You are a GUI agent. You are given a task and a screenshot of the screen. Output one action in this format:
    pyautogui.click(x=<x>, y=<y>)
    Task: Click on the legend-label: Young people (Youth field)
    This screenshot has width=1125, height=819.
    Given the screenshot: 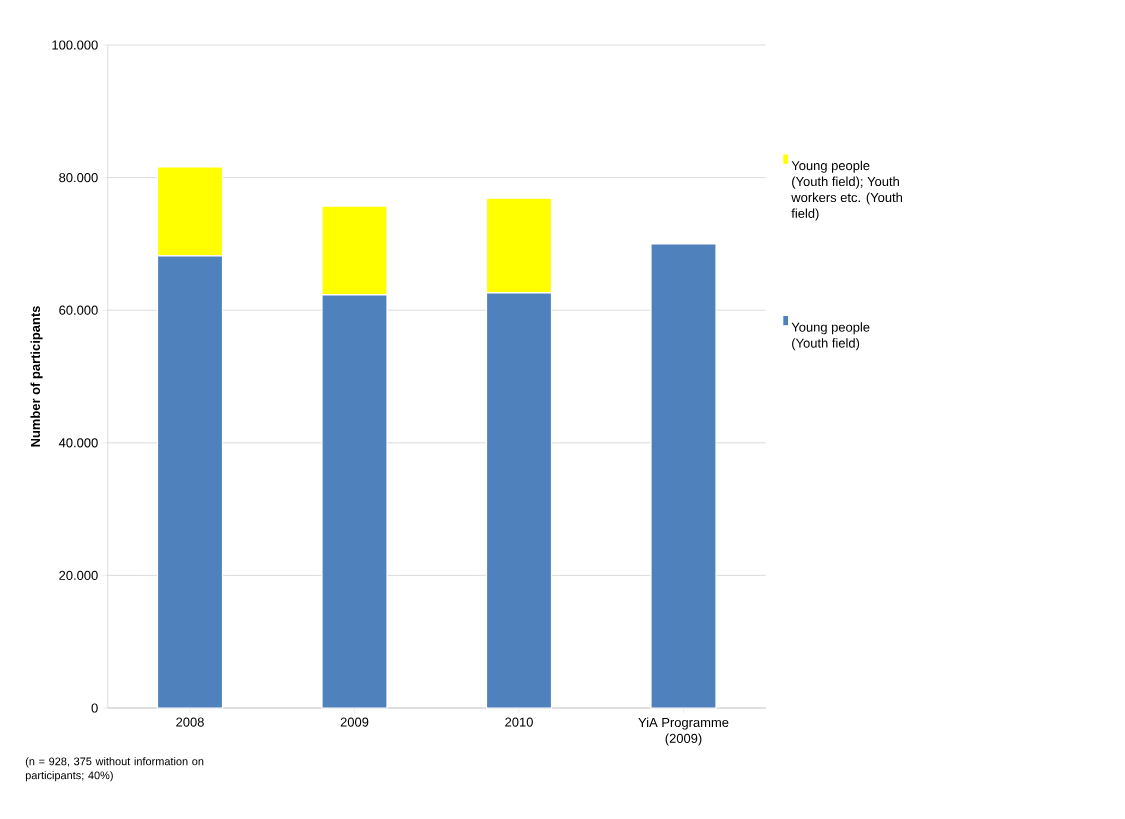 What is the action you would take?
    pyautogui.click(x=830, y=336)
    